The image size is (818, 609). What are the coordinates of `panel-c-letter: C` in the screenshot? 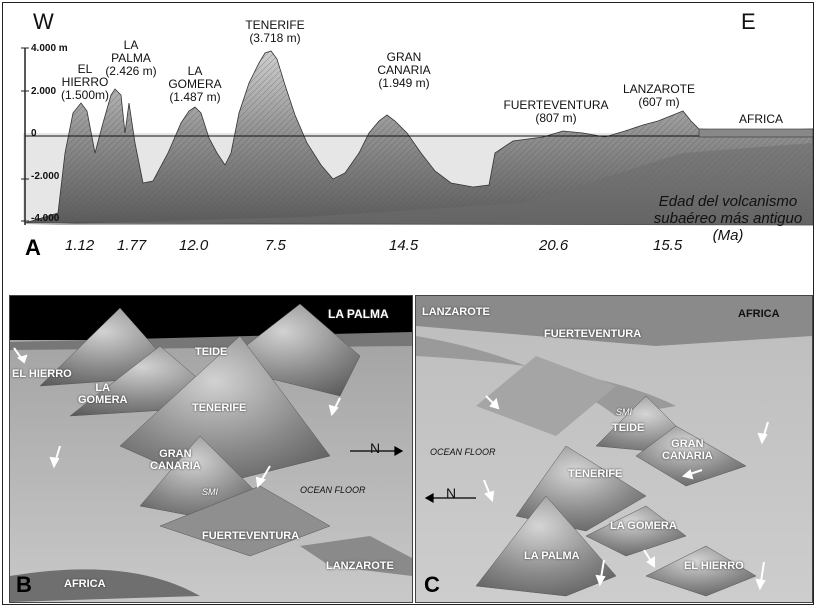 It's located at (432, 584).